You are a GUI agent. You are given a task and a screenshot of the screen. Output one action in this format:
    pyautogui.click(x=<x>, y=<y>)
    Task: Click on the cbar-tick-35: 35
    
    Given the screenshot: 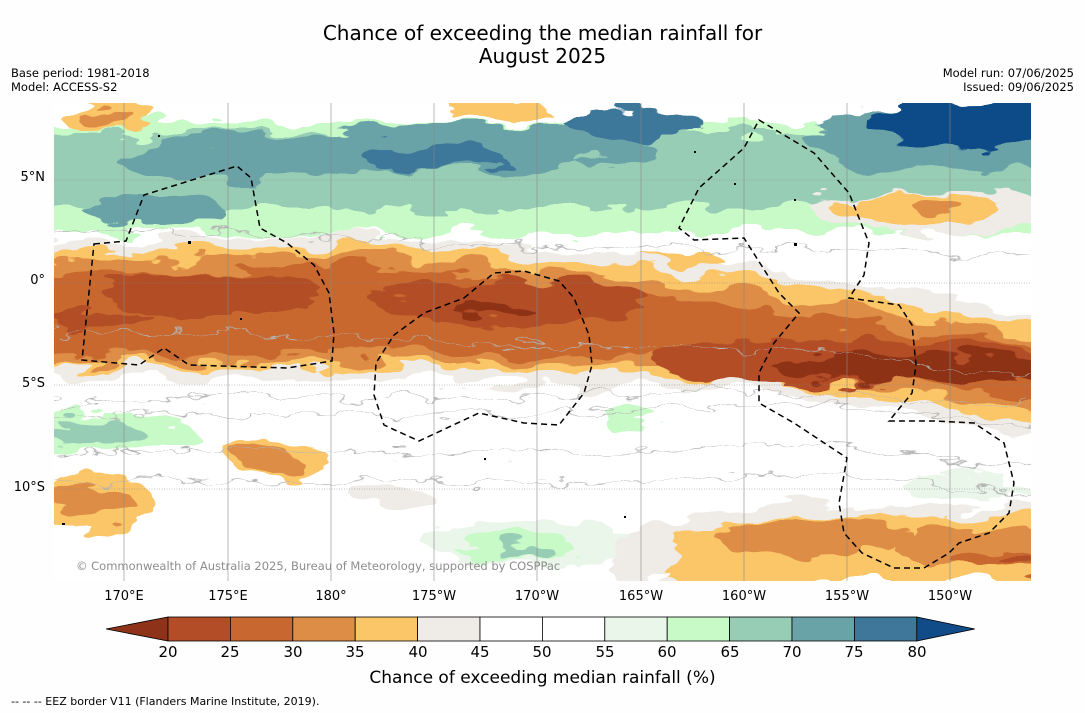 What is the action you would take?
    pyautogui.click(x=355, y=652)
    